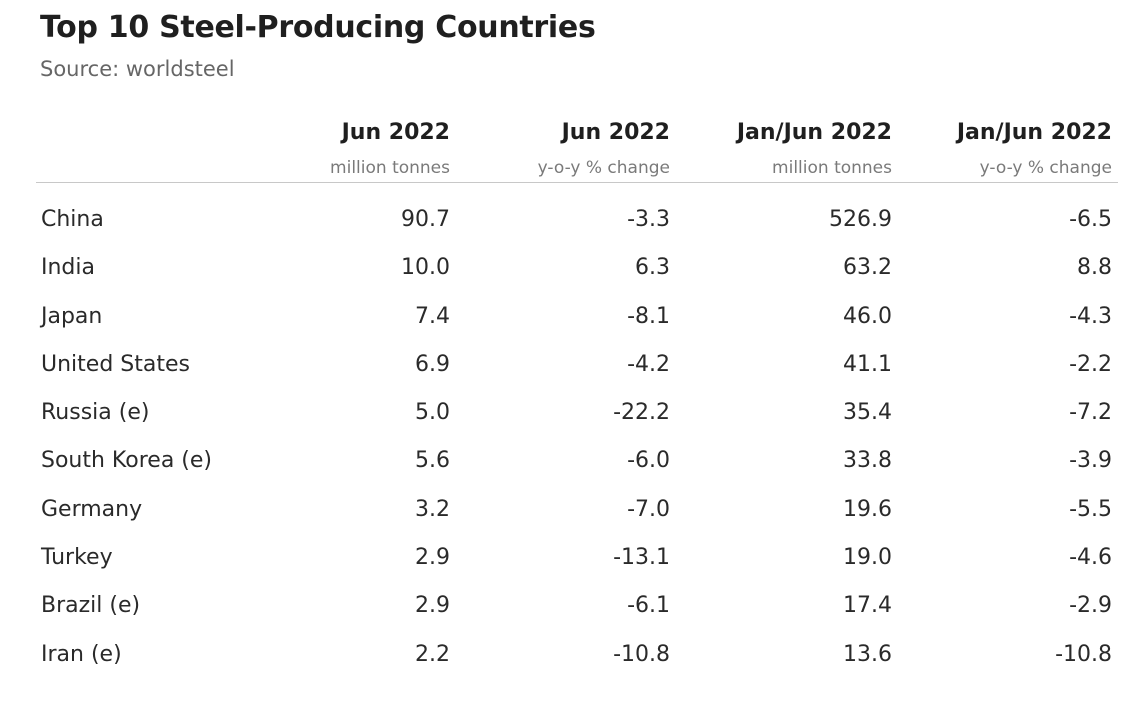 The height and width of the screenshot is (715, 1137). What do you see at coordinates (648, 509) in the screenshot?
I see `value-cell: -7.0` at bounding box center [648, 509].